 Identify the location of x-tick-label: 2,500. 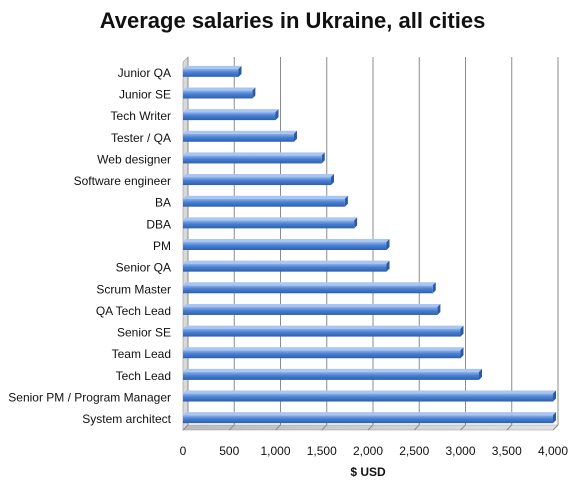
(414, 451).